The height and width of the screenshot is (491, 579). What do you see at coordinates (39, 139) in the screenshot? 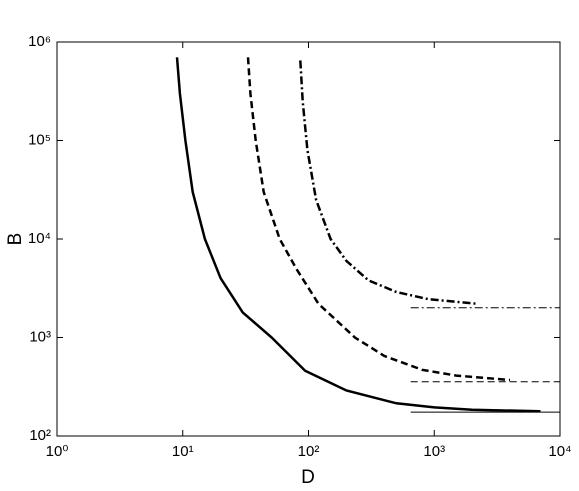
I see `y-tick-label: 10⁵` at bounding box center [39, 139].